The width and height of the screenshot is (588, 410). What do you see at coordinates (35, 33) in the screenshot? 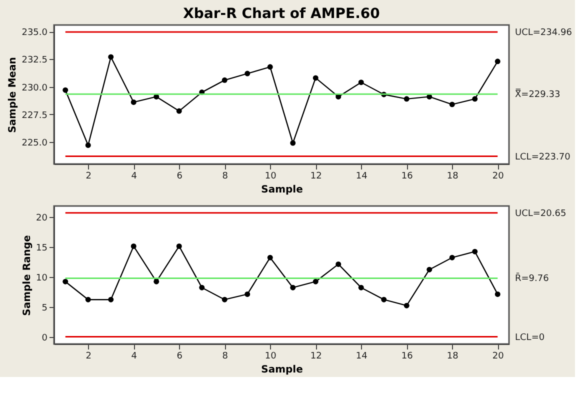
I see `y-tick-label: 235.0` at bounding box center [35, 33].